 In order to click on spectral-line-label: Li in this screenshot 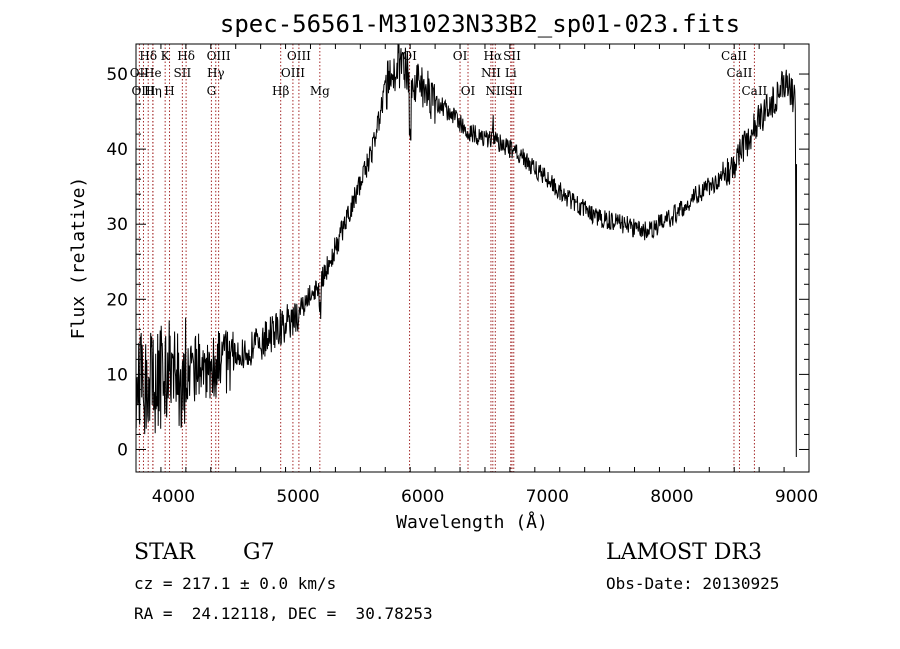, I will do `click(511, 73)`.